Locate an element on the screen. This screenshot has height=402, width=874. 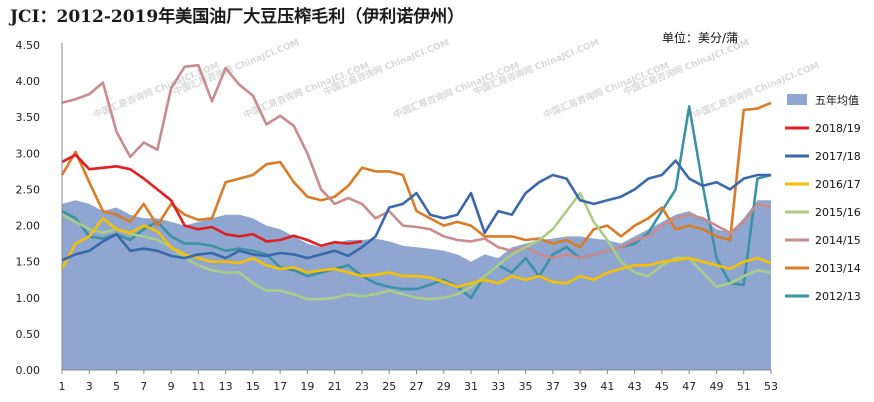
y-tick-label: 0.50 is located at coordinates (28, 334).